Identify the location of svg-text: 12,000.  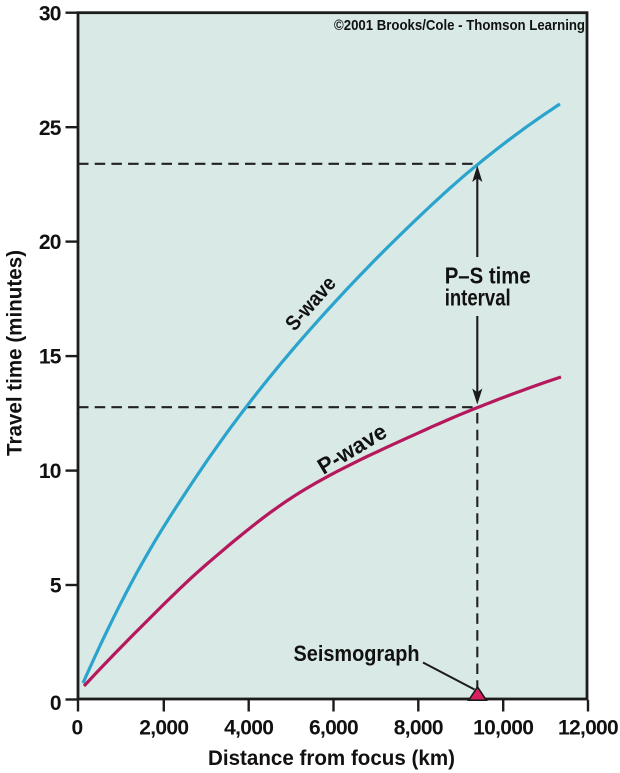
(588, 728).